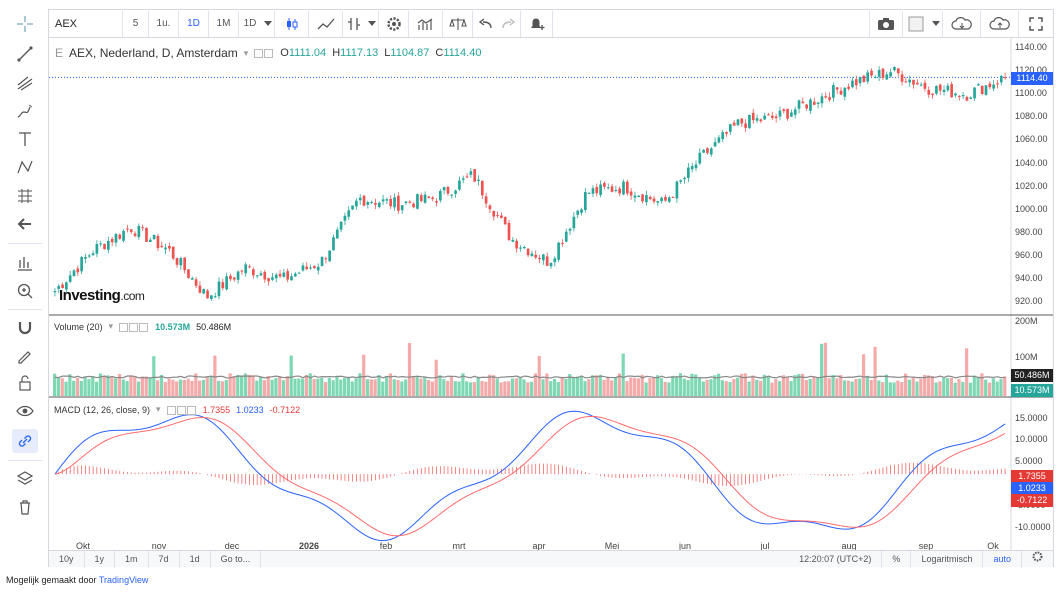 This screenshot has width=1061, height=598. Describe the element at coordinates (264, 53) in the screenshot. I see `legend-buttons` at that location.